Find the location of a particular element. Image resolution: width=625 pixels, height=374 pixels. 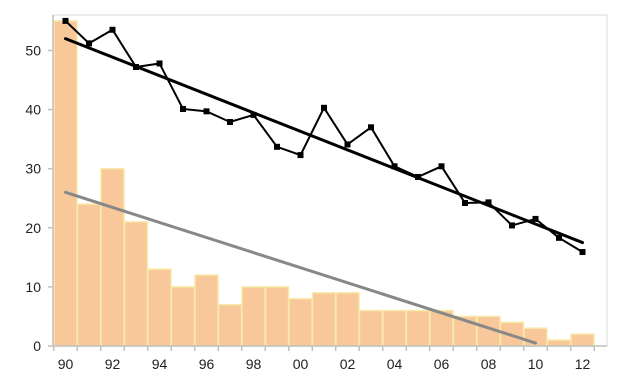

x-tick-label-08: 08 is located at coordinates (489, 364).